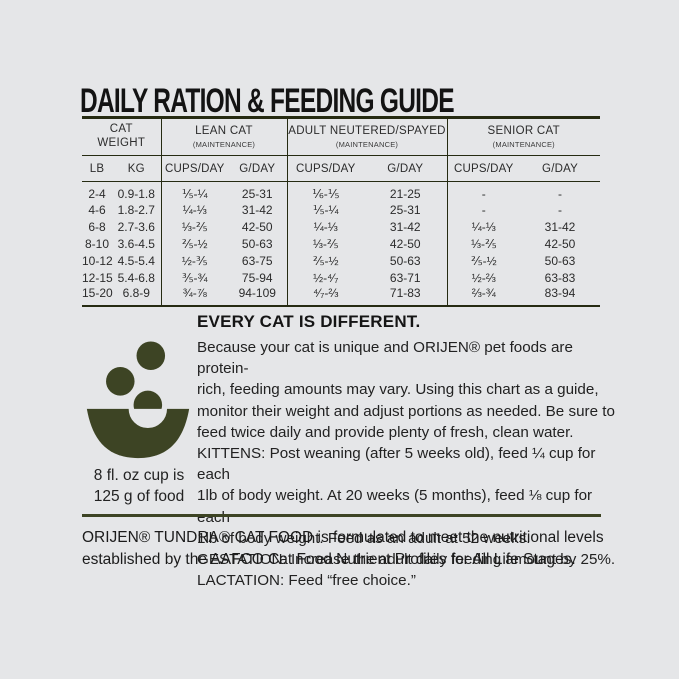  I want to click on table-cell: 6-8, so click(97, 226).